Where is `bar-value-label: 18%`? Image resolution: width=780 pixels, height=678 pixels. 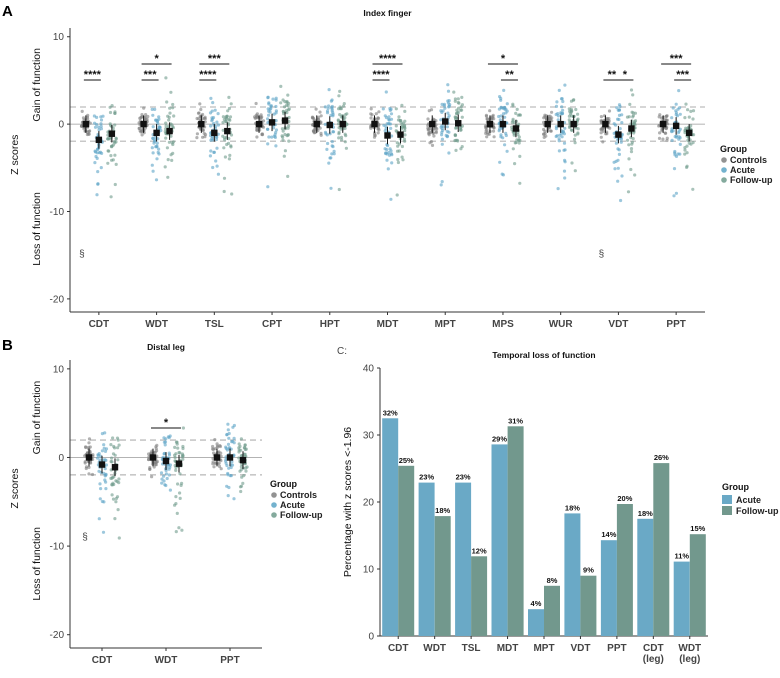
bar-value-label: 18% is located at coordinates (645, 513).